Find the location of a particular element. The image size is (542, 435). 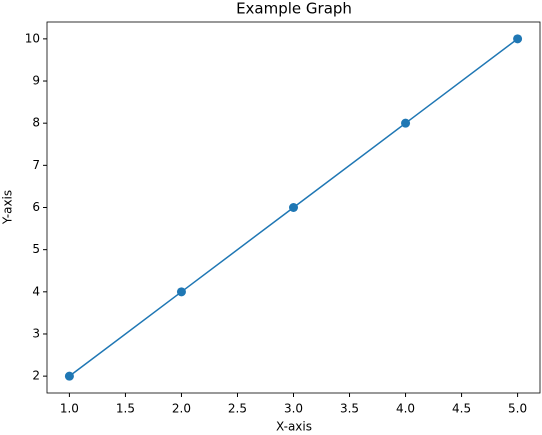

y-tick-label: 4 is located at coordinates (36, 291).